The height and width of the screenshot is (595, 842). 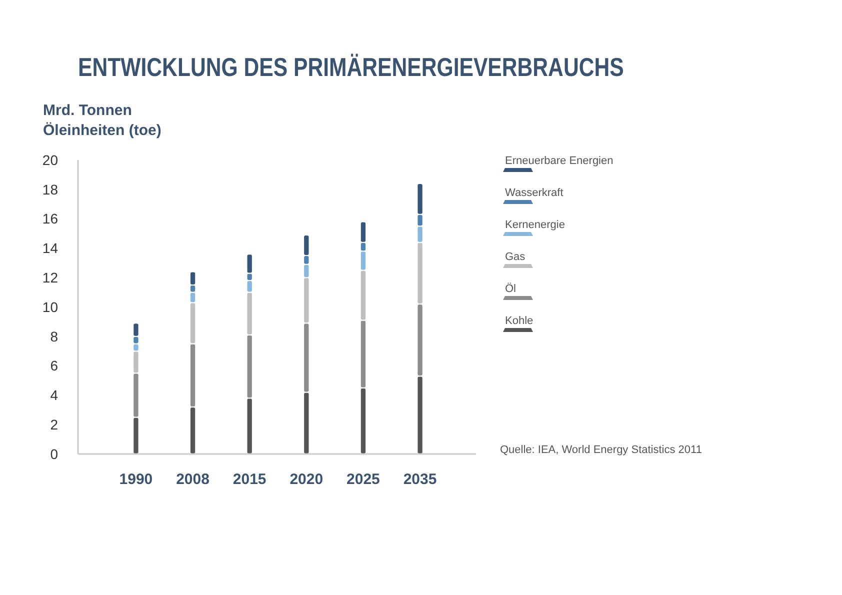 What do you see at coordinates (515, 257) in the screenshot?
I see `text: Gas` at bounding box center [515, 257].